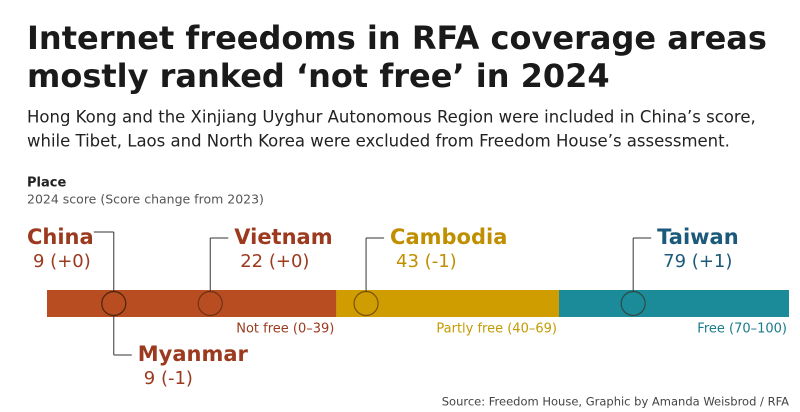  What do you see at coordinates (193, 354) in the screenshot?
I see `point-name: Myanmar` at bounding box center [193, 354].